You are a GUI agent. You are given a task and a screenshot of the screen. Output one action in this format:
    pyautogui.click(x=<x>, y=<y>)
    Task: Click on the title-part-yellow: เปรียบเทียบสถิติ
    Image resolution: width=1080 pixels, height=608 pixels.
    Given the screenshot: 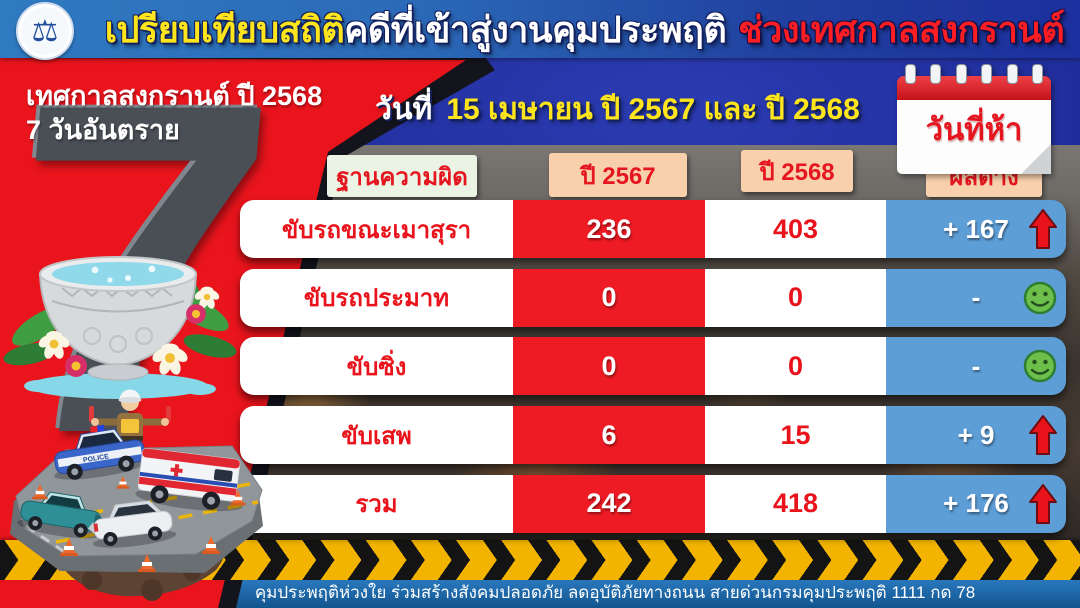 What is the action you would take?
    pyautogui.click(x=224, y=29)
    